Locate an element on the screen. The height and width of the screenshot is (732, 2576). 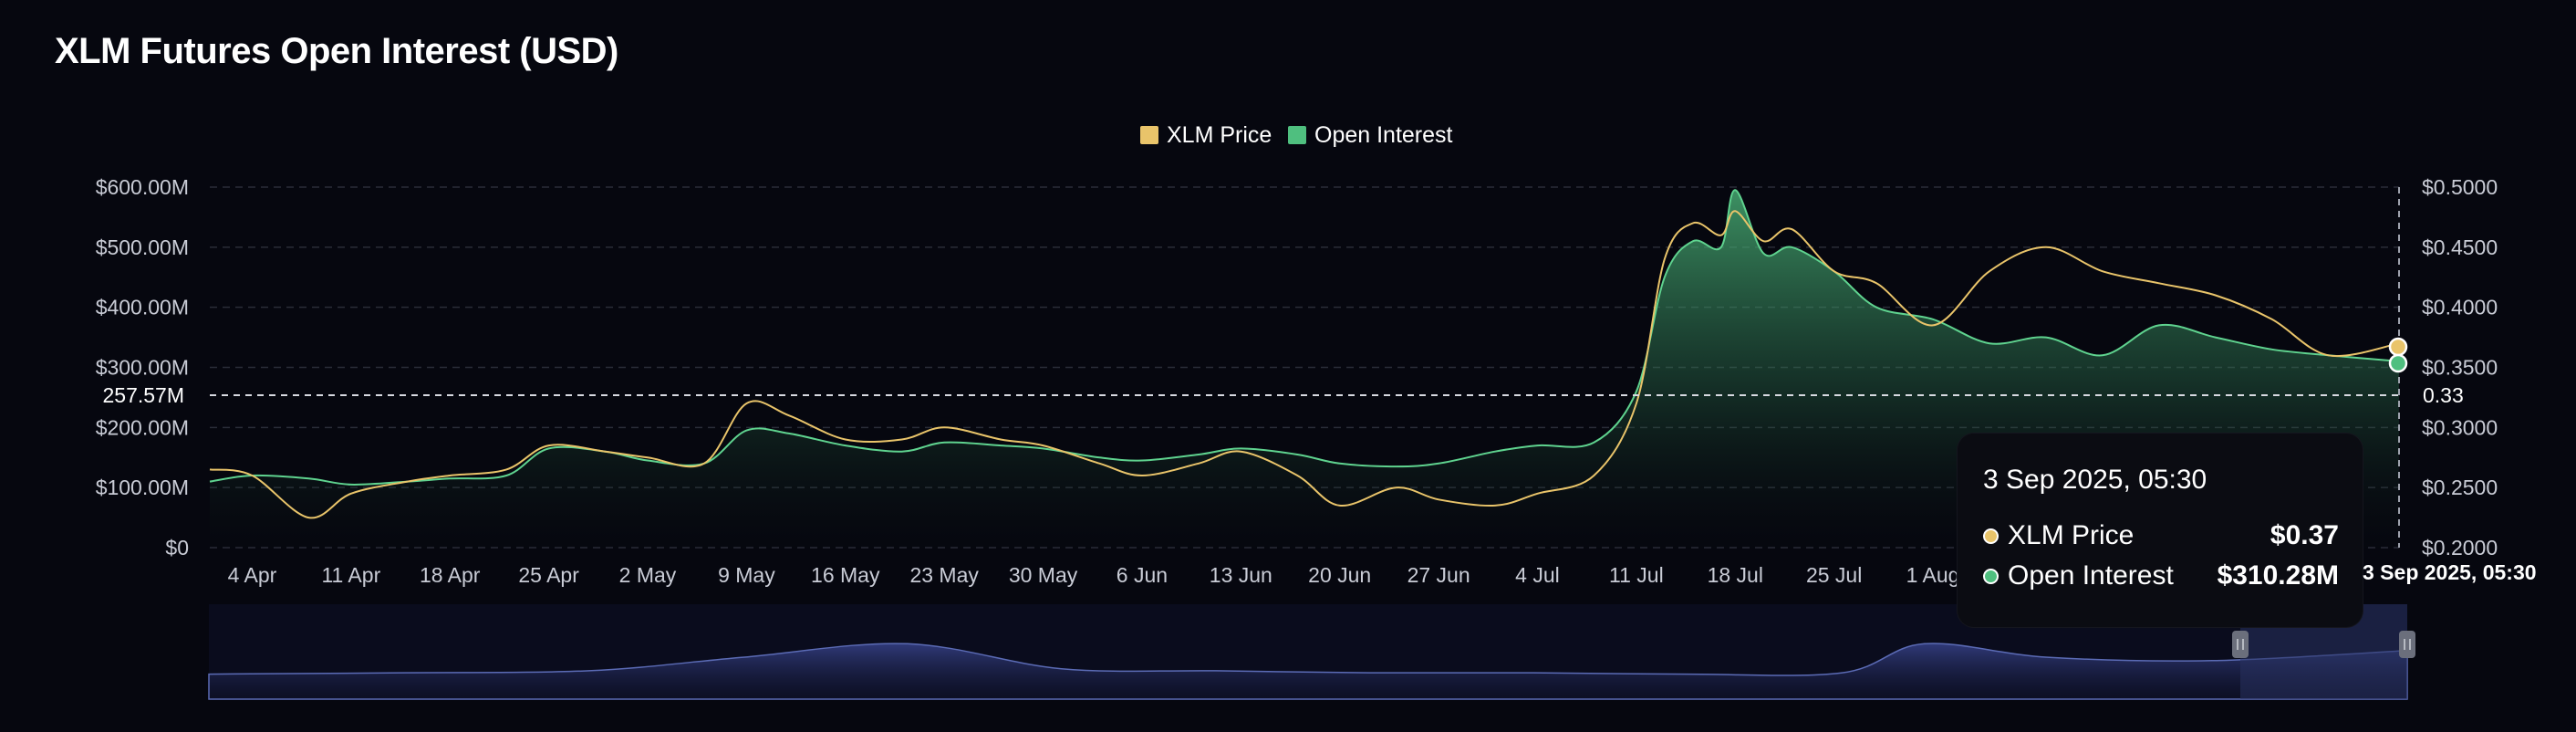
legend-swatch-price is located at coordinates (1149, 135).